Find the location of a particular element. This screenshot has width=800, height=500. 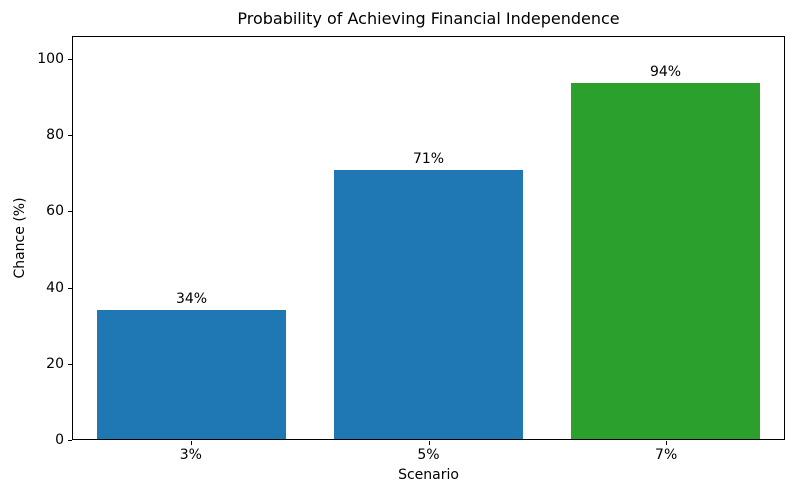

bar-3% is located at coordinates (191, 374).